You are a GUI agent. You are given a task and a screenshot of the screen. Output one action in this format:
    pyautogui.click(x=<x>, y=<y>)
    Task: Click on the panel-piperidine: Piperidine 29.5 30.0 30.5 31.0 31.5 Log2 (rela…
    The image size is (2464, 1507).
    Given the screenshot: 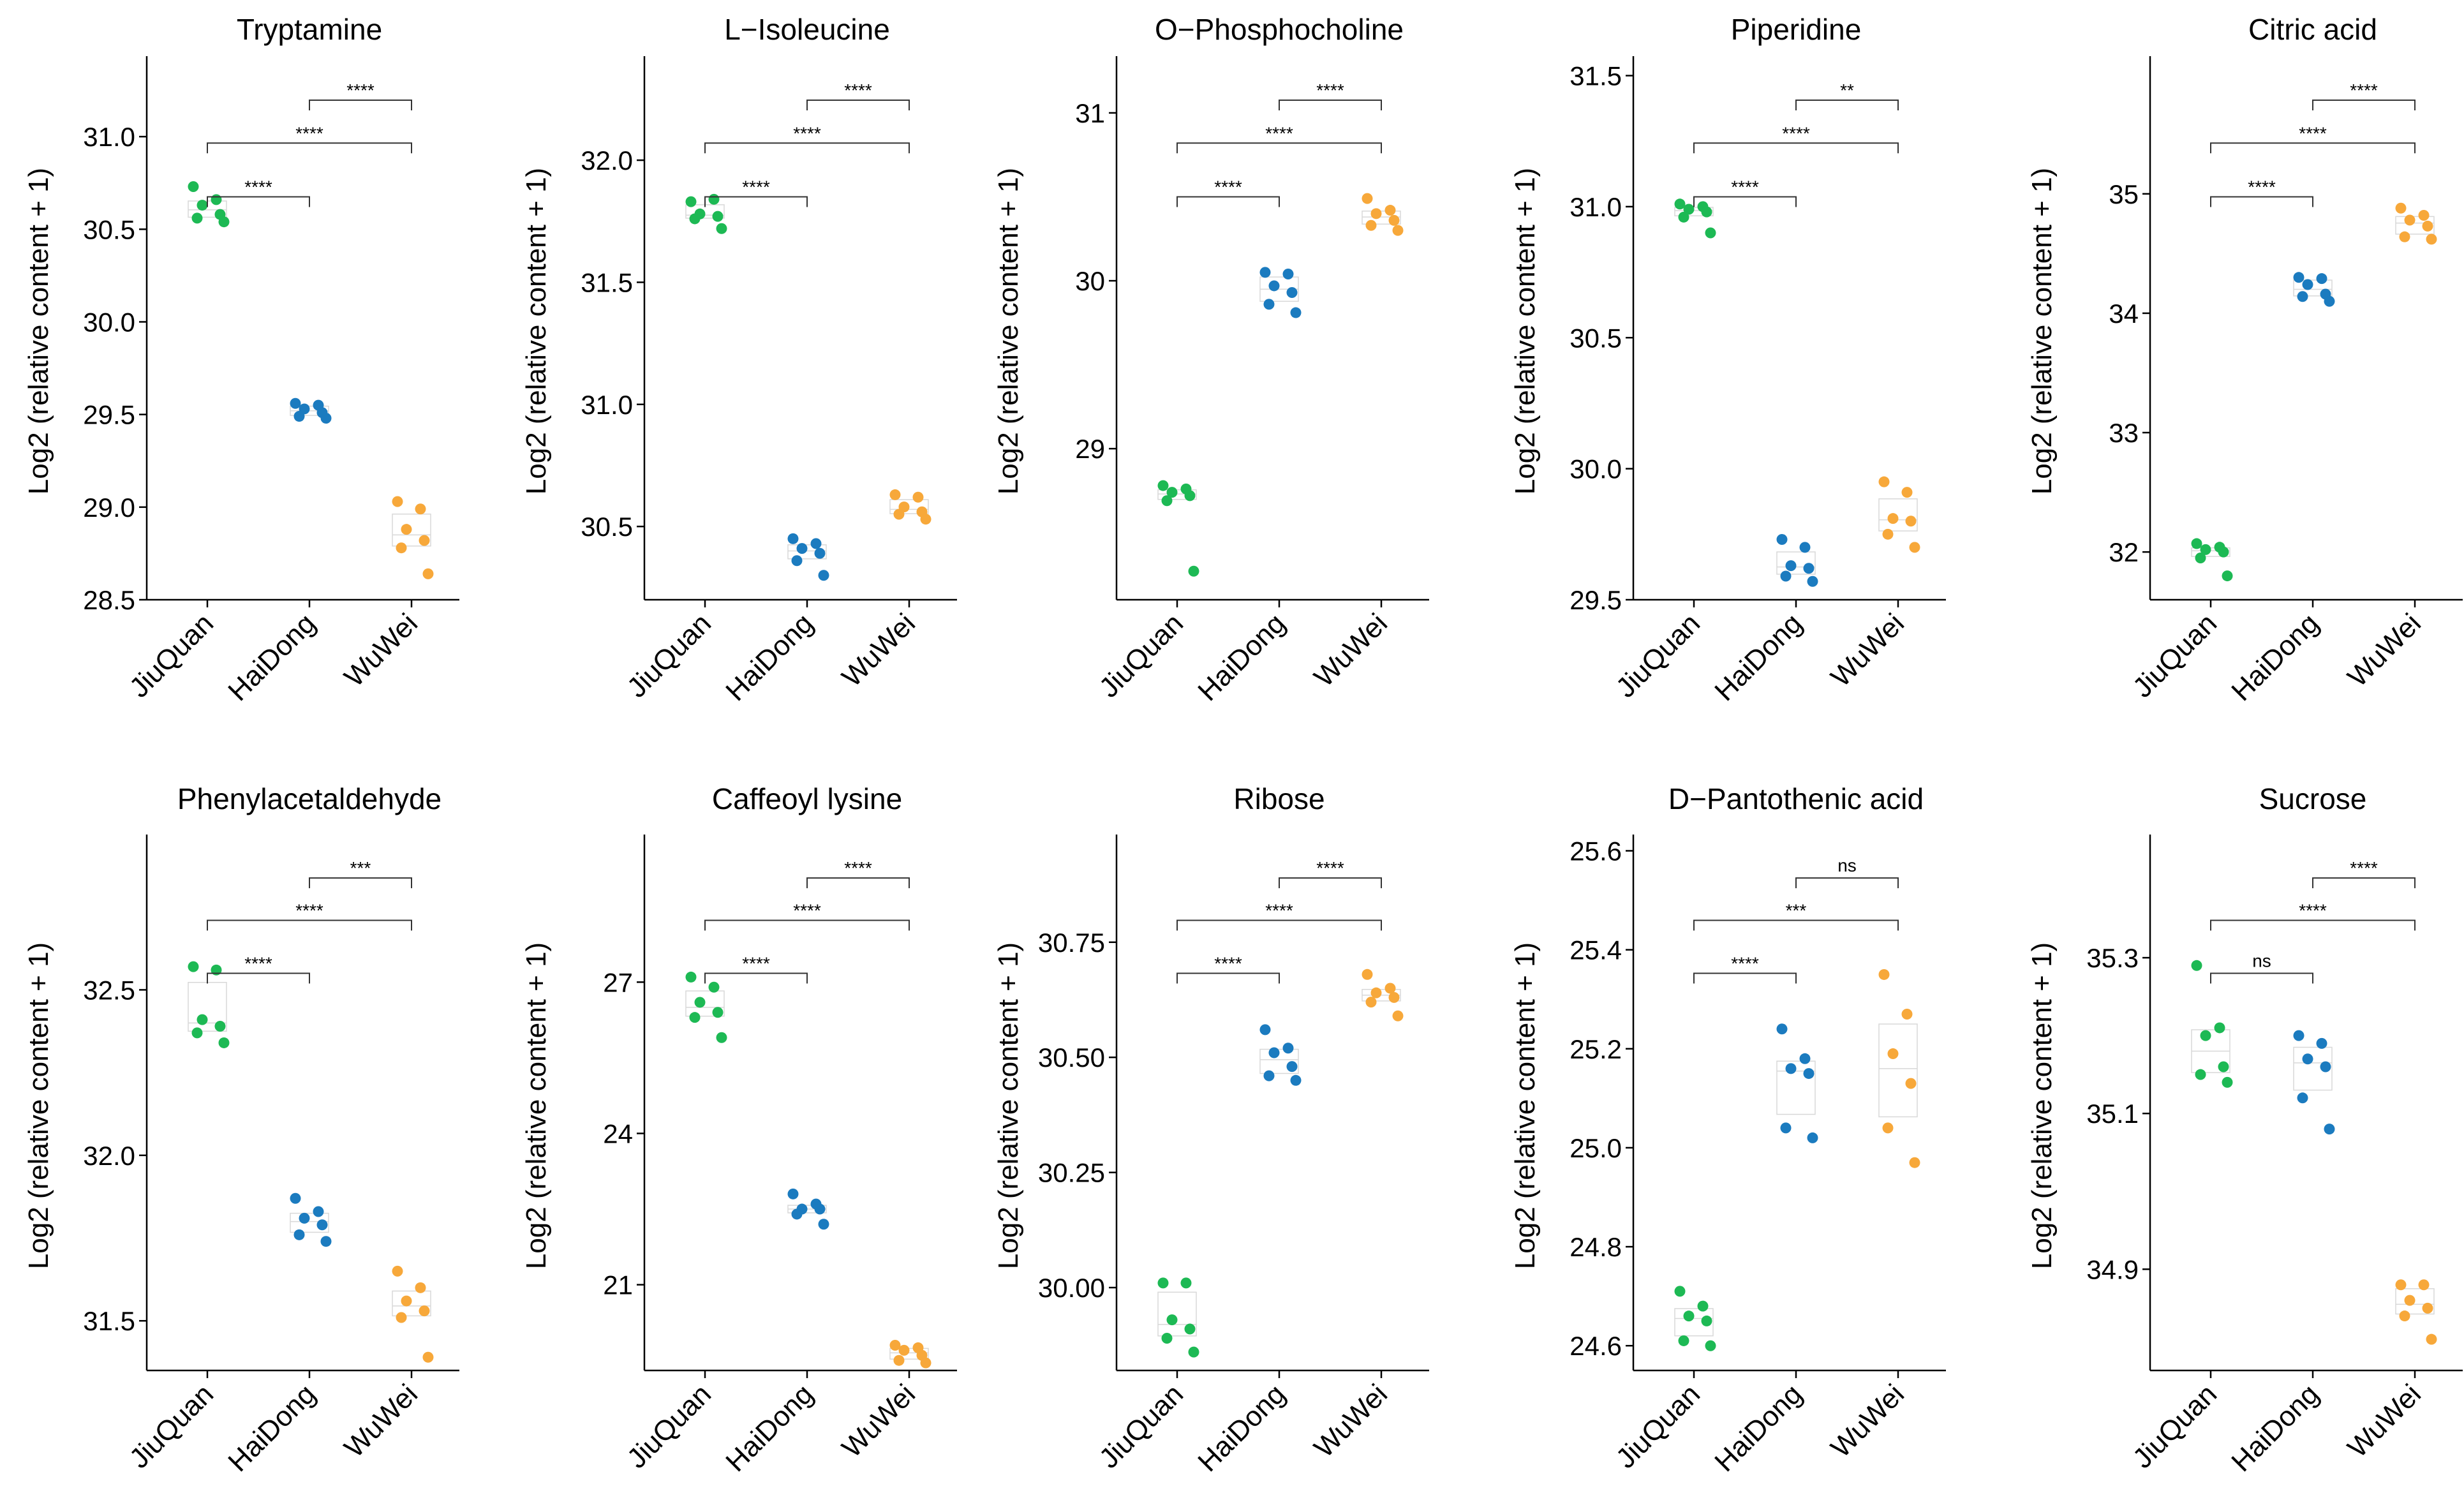 What is the action you would take?
    pyautogui.click(x=1728, y=360)
    